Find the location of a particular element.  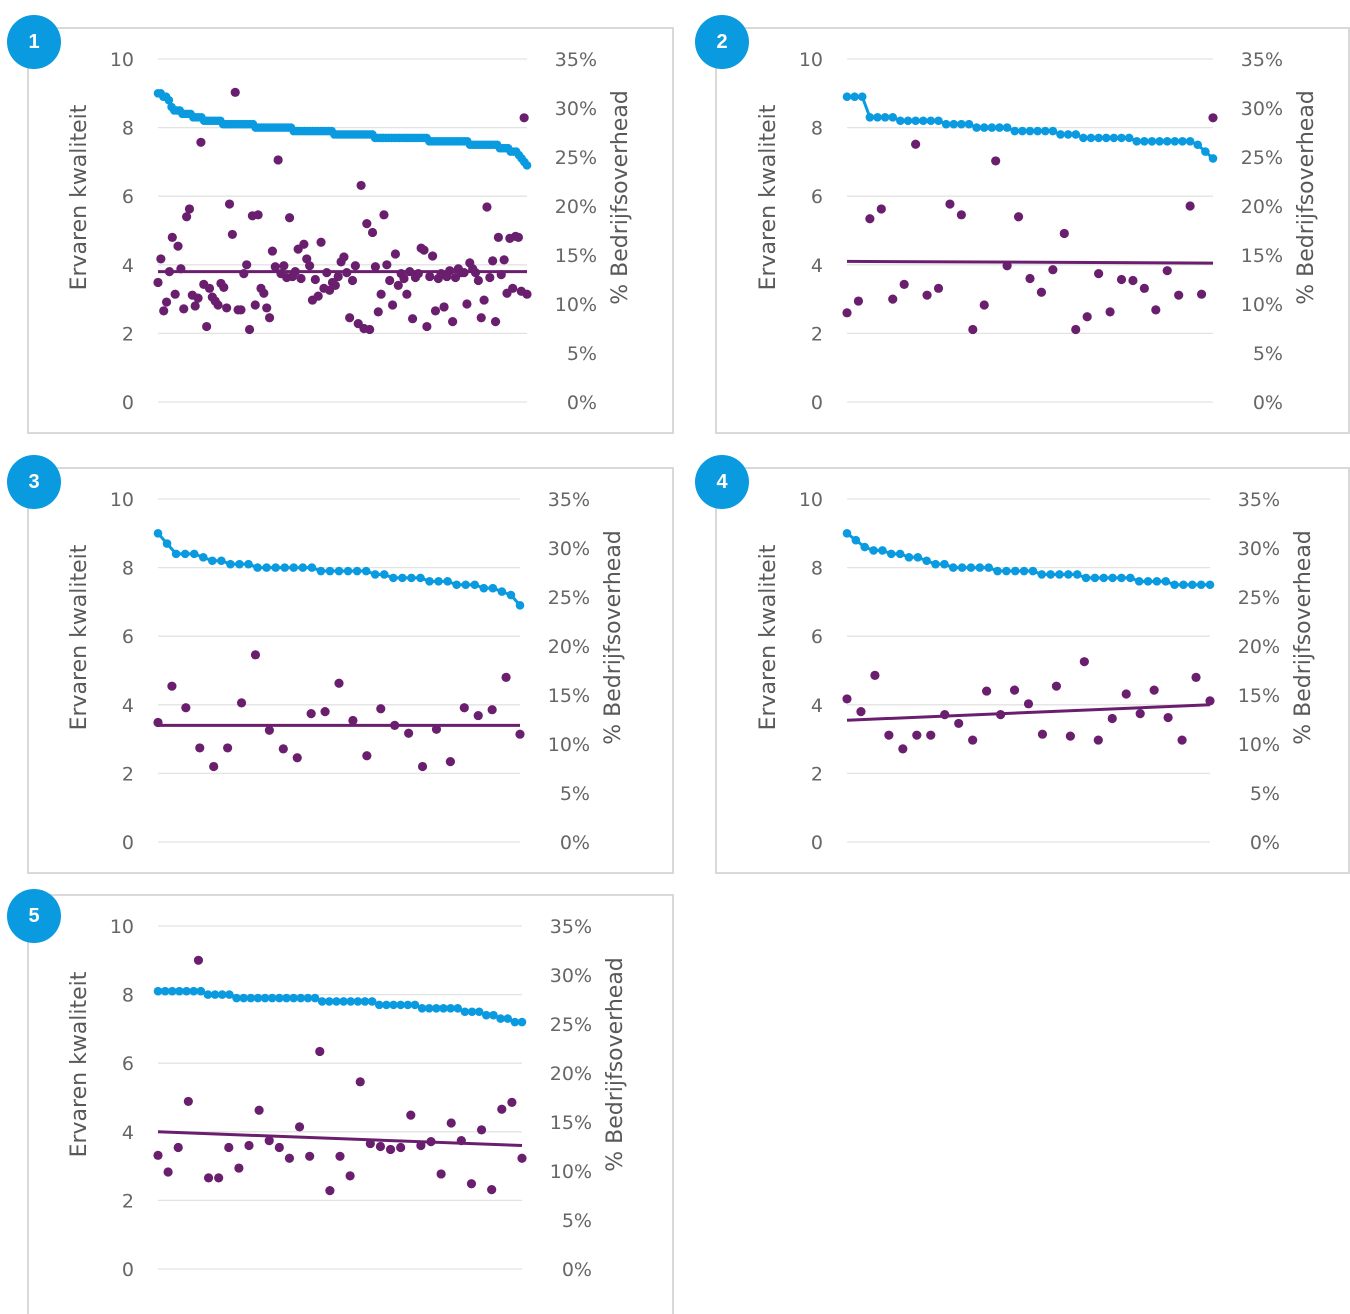

chart-frame is located at coordinates (350, 230).